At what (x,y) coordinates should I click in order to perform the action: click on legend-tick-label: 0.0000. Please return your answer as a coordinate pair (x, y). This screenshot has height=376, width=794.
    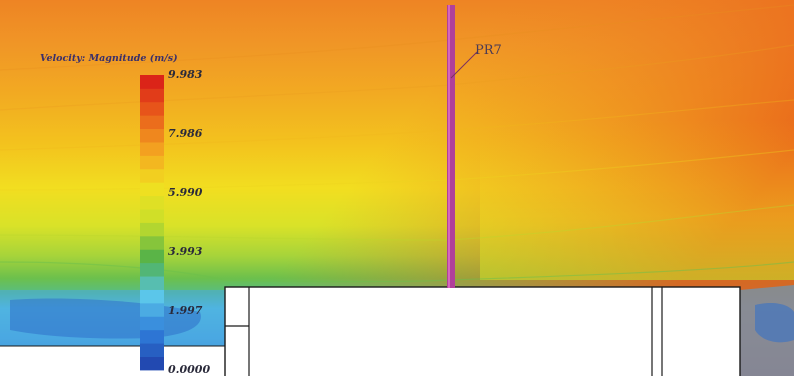
    Looking at the image, I should click on (189, 369).